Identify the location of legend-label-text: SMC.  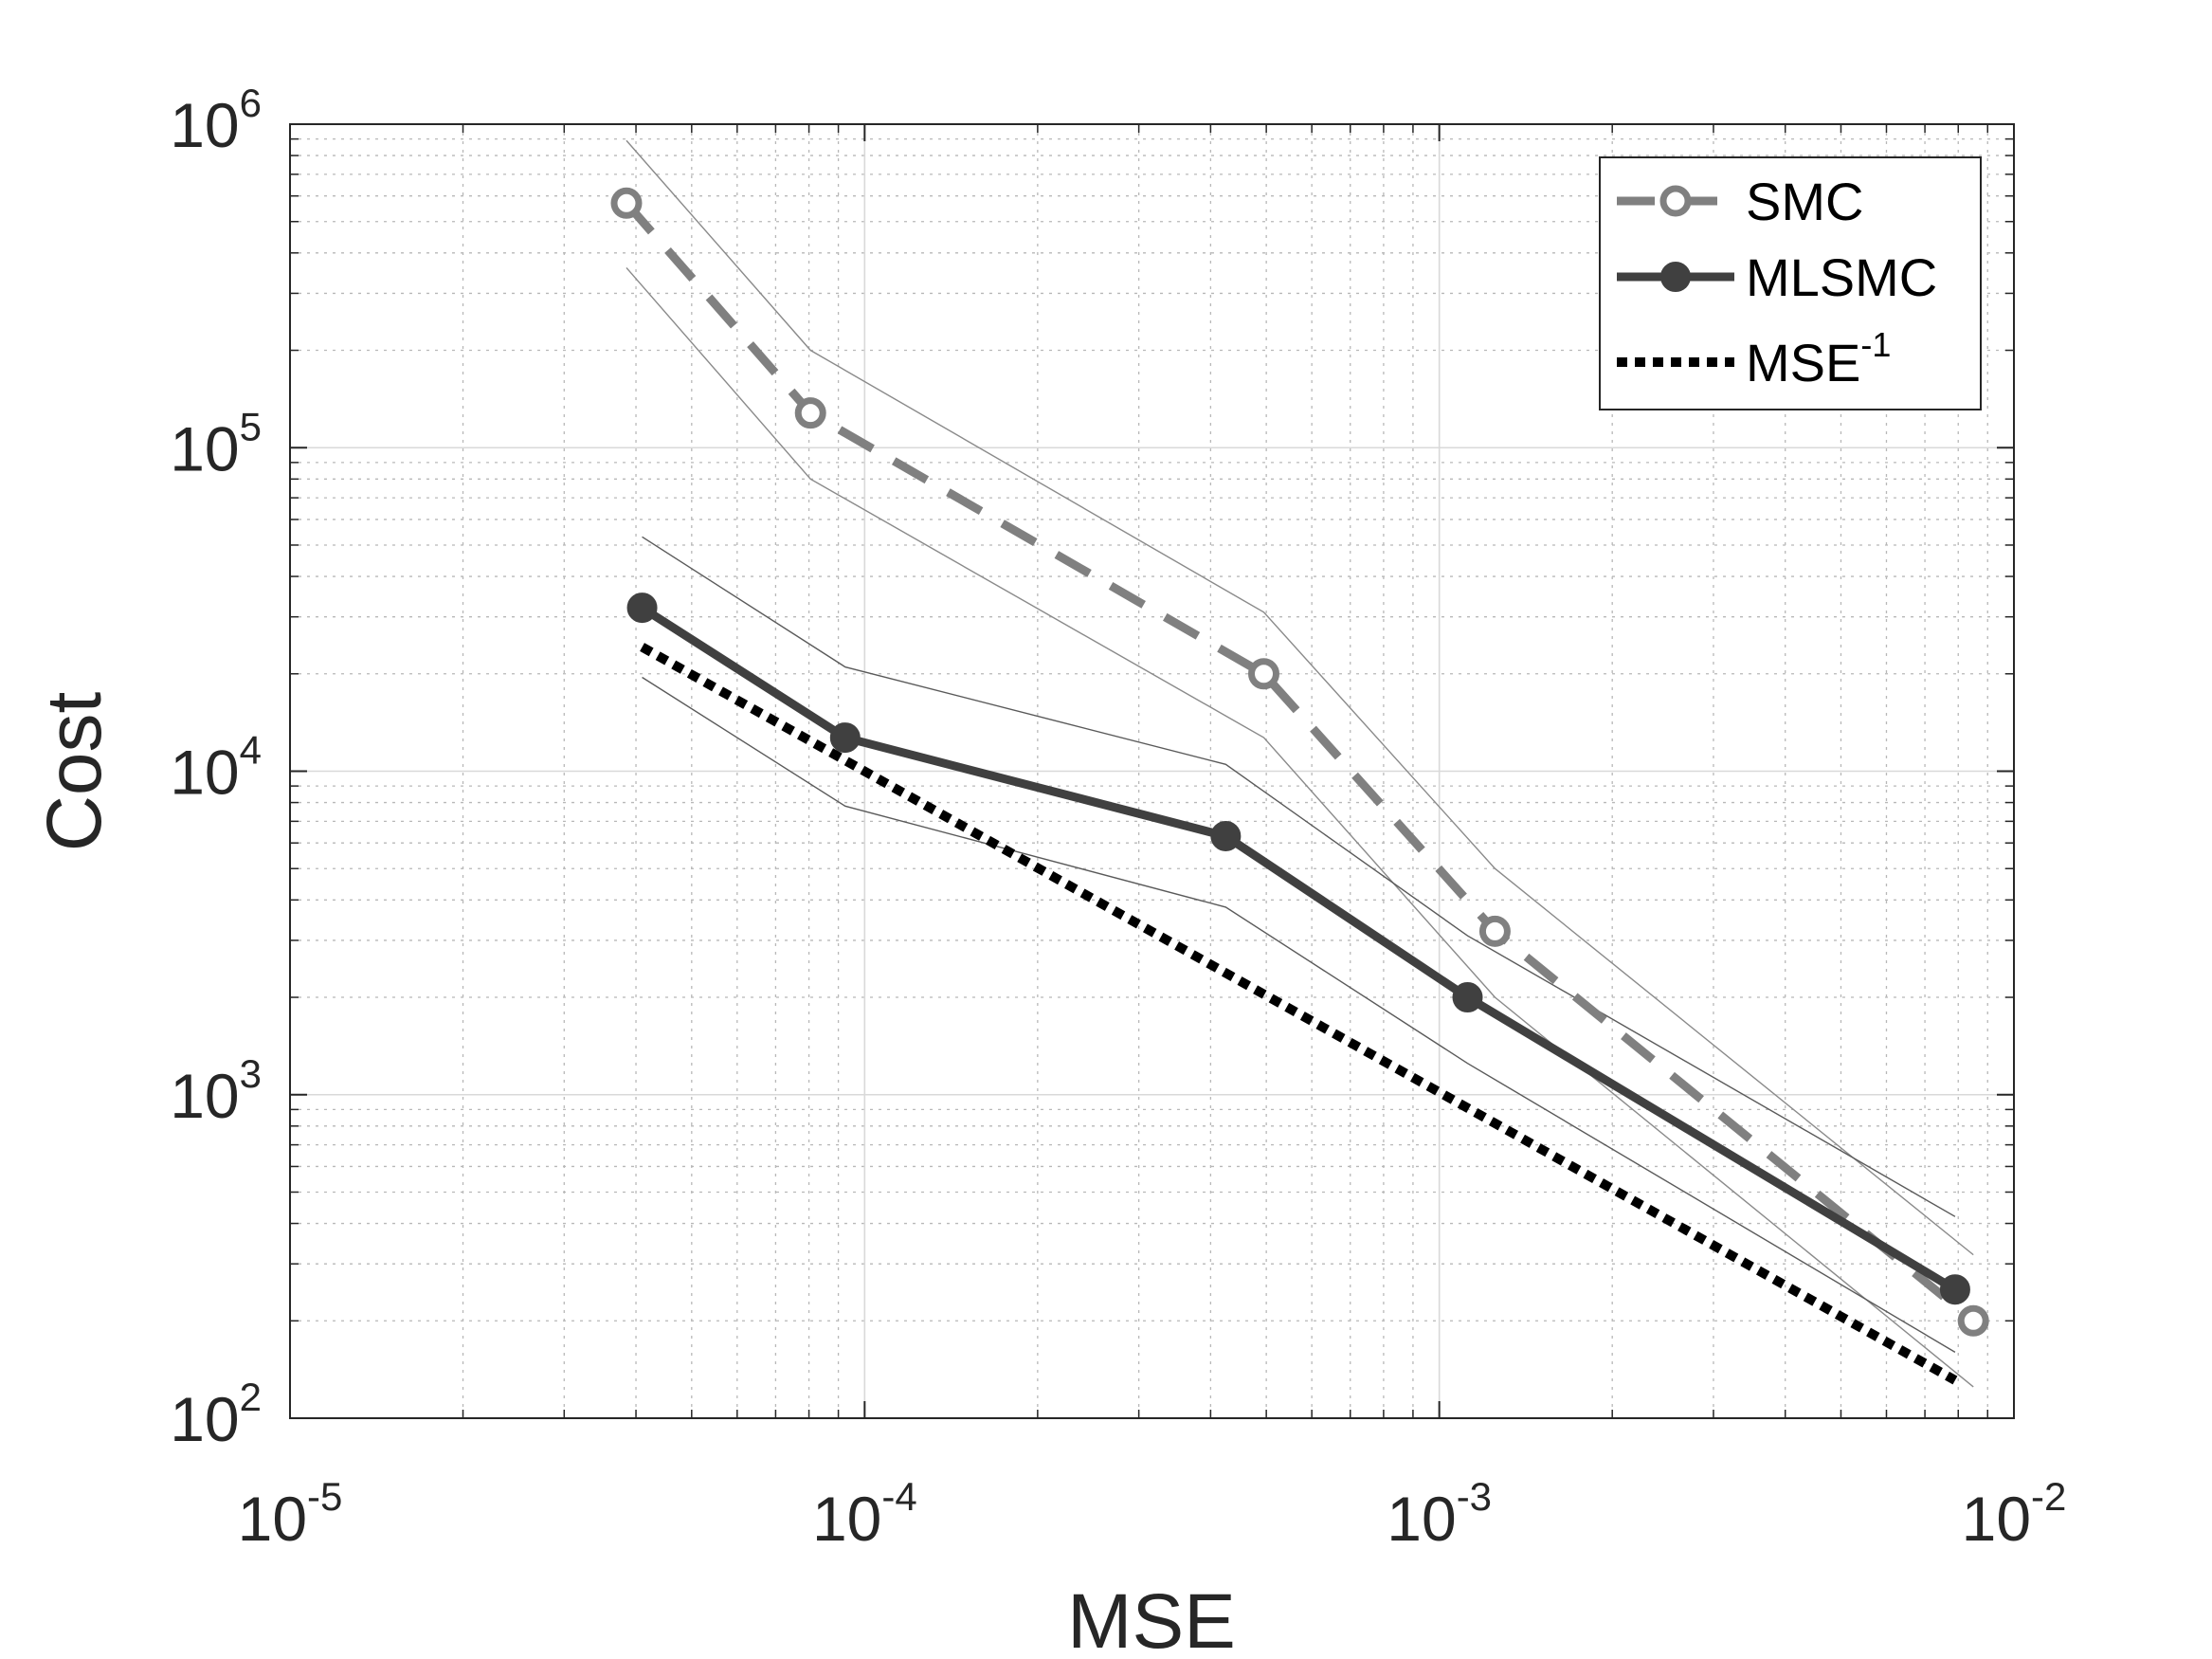
(1805, 201).